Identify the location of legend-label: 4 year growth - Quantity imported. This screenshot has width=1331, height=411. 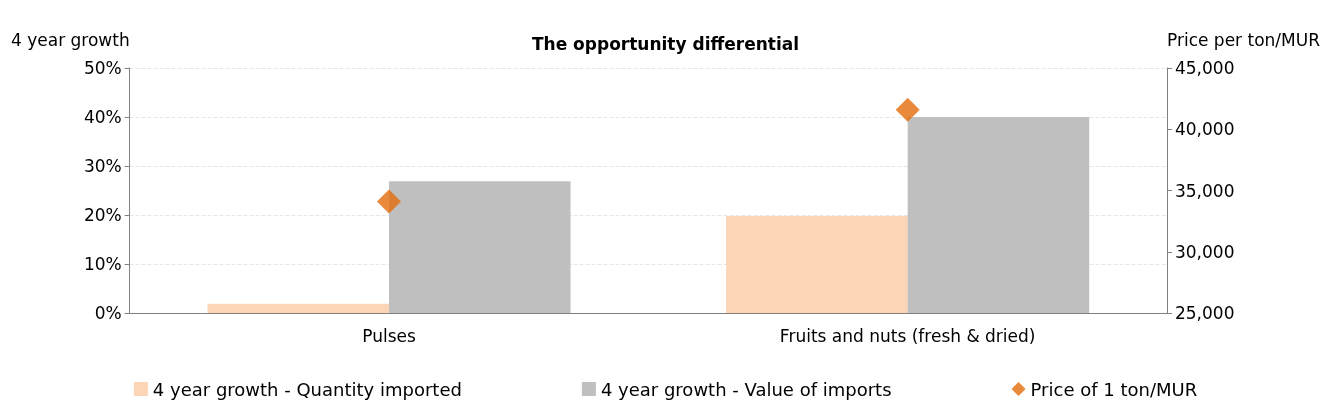
(307, 389).